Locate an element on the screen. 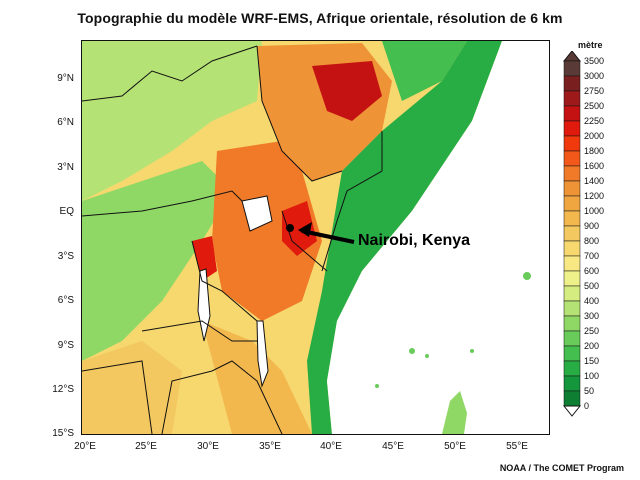 The width and height of the screenshot is (640, 480). ethiopian-highlands is located at coordinates (347, 91).